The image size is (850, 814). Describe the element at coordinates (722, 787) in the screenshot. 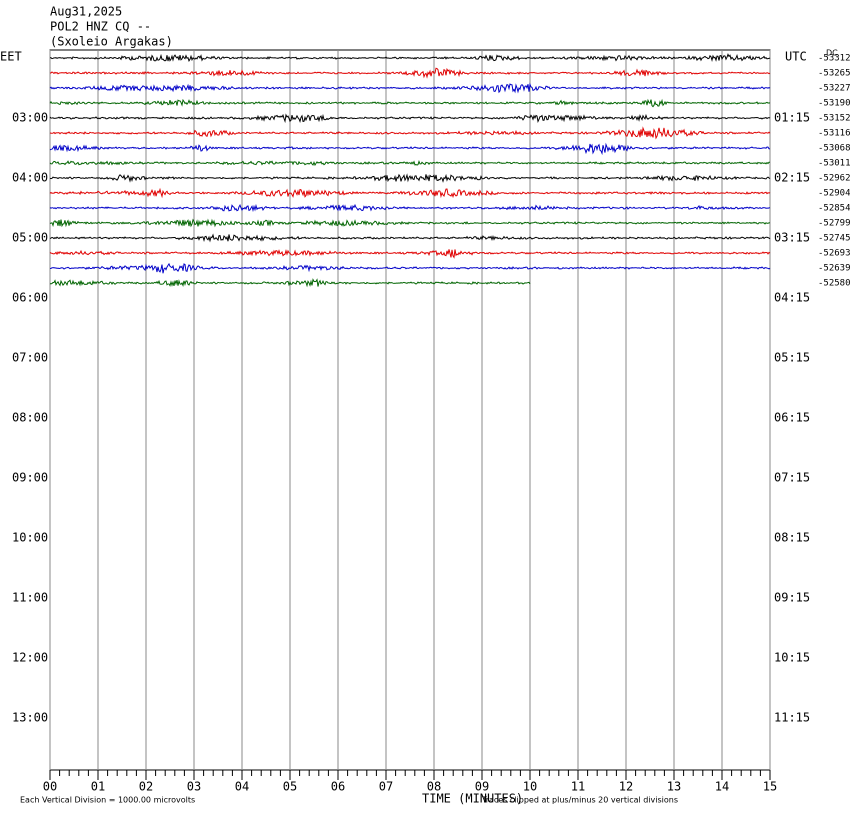

I see `x-tick-label: 14` at that location.